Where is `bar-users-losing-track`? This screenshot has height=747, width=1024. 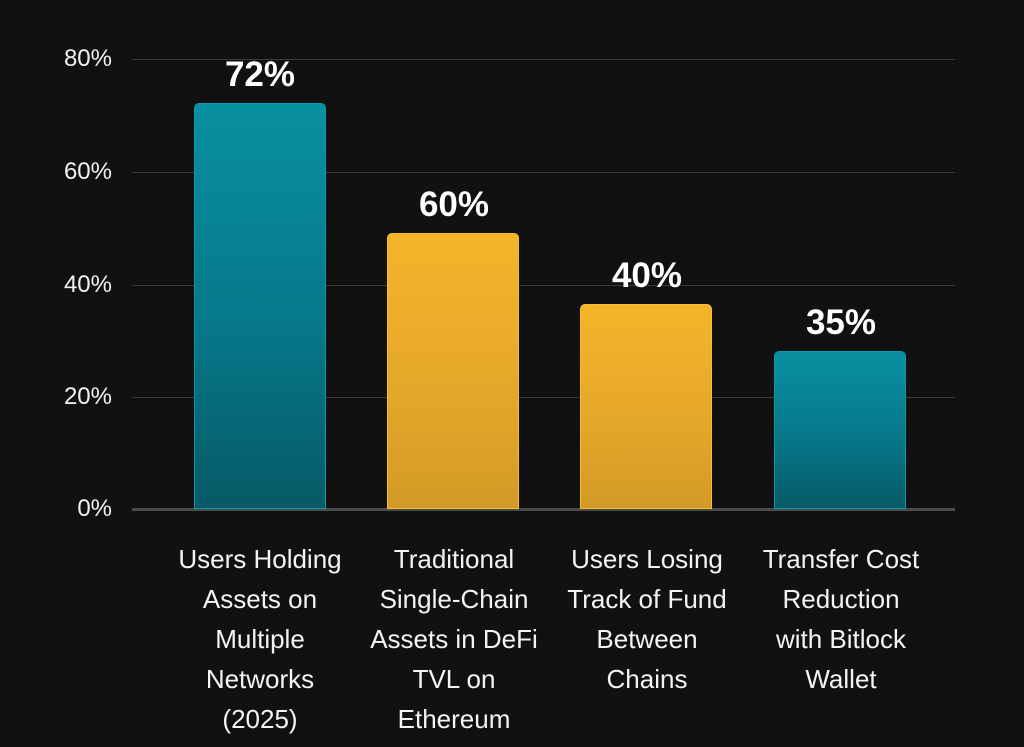 bar-users-losing-track is located at coordinates (646, 406).